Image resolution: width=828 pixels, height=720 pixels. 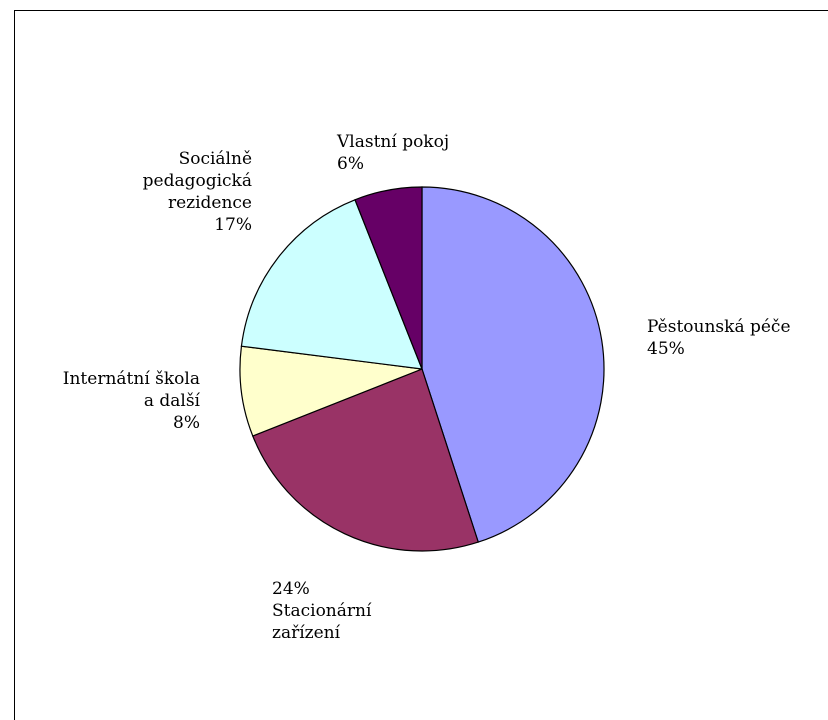 I want to click on label-stacionarni-zarizeni: 24% Stacionární zařízení, so click(x=322, y=611).